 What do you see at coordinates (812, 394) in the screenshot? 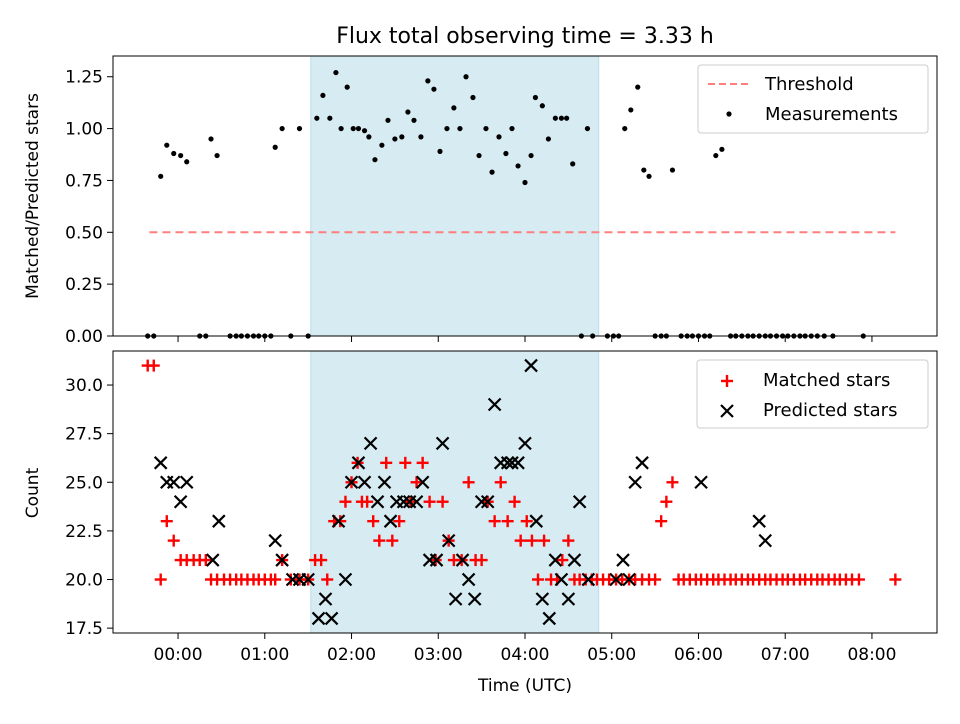
I see `bottom-legend-box` at bounding box center [812, 394].